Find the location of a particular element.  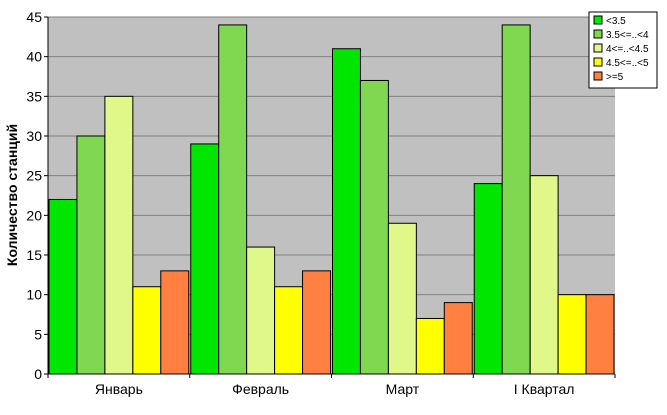

y-tick-label: 10 is located at coordinates (34, 295).